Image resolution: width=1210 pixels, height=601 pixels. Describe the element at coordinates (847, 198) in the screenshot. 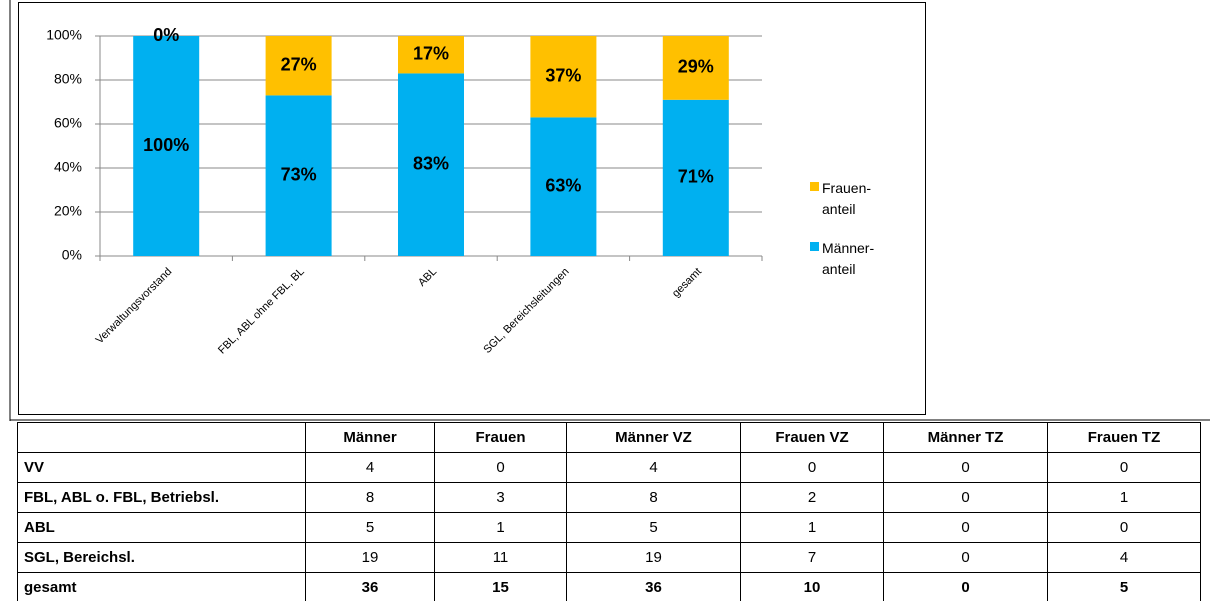

I see `legend-label: Frauen-anteil` at that location.